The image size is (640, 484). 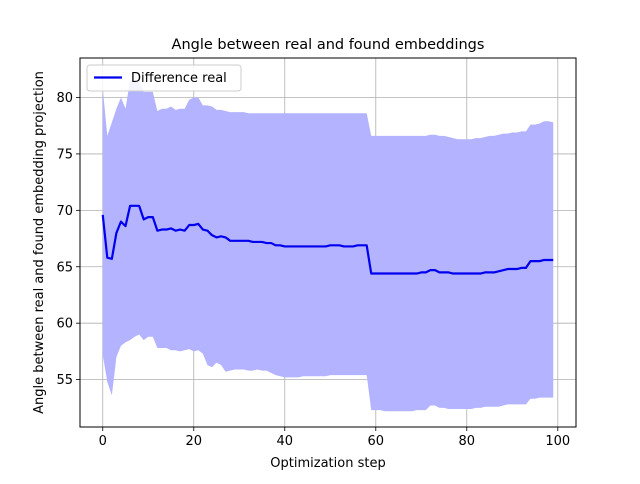 I want to click on y-axis-ticks: 55 60 65 70 75 80, so click(x=68, y=239).